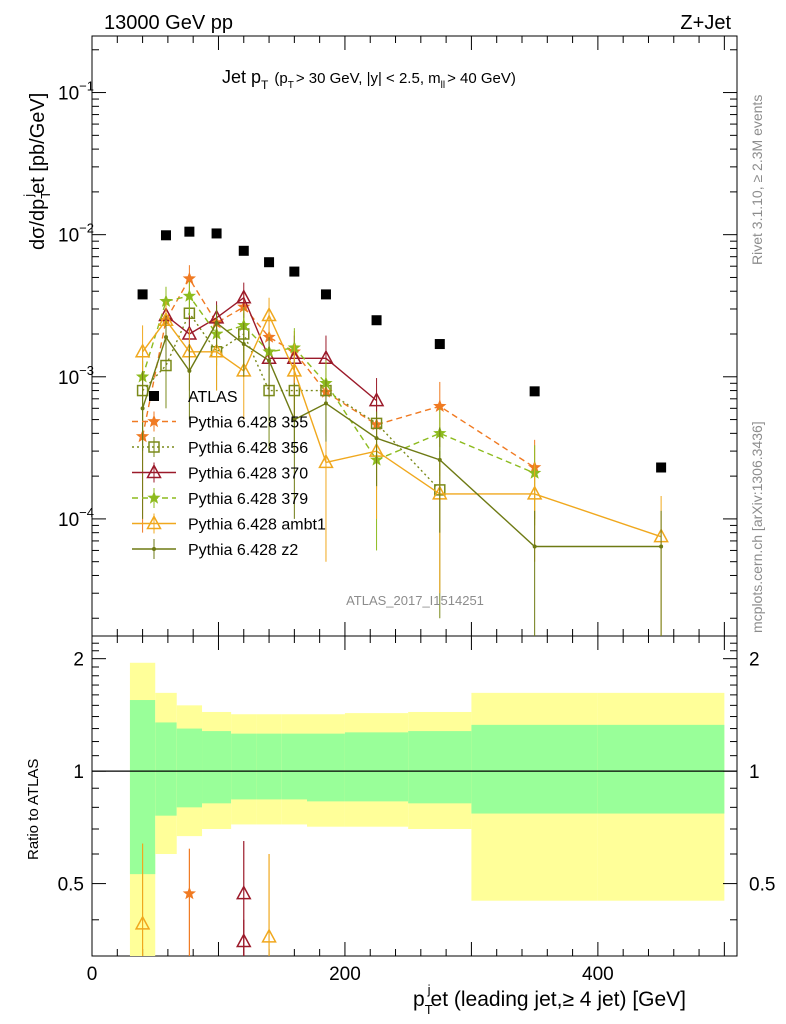 This screenshot has height=1024, width=786. What do you see at coordinates (345, 974) in the screenshot?
I see `xtick-label: 200` at bounding box center [345, 974].